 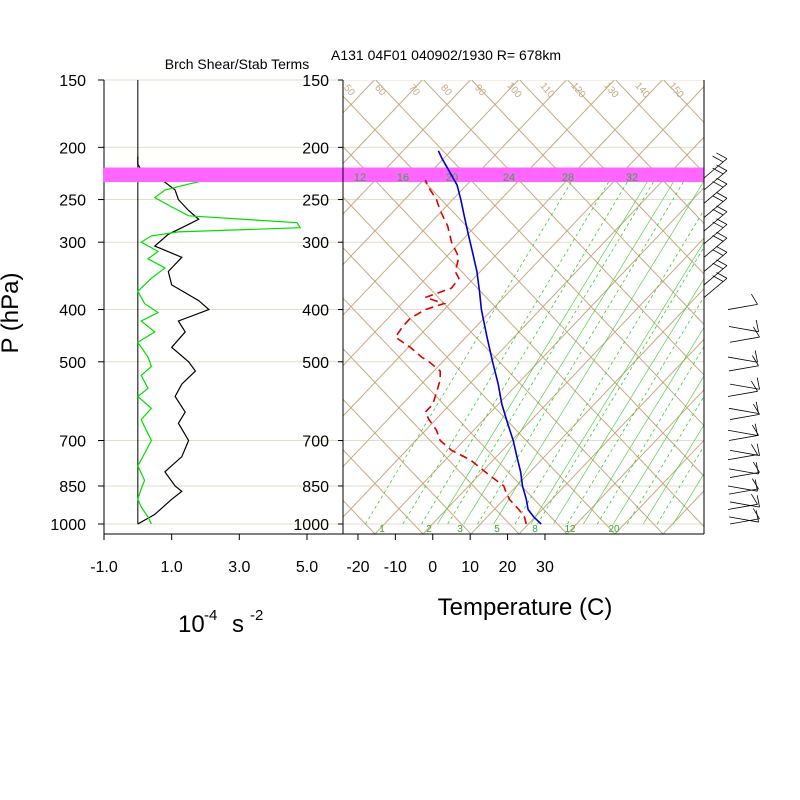 I want to click on right-panel-title: A131 04F01 040902/1930 R= 678km, so click(x=446, y=55).